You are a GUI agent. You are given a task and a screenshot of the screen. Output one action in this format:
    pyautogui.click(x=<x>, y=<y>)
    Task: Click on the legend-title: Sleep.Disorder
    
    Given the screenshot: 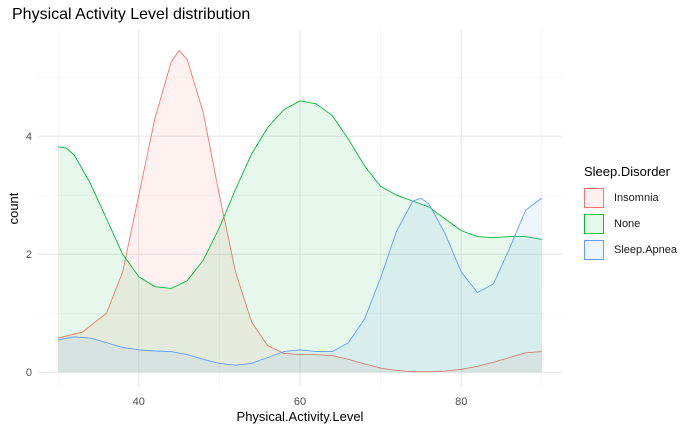 What is the action you would take?
    pyautogui.click(x=627, y=171)
    